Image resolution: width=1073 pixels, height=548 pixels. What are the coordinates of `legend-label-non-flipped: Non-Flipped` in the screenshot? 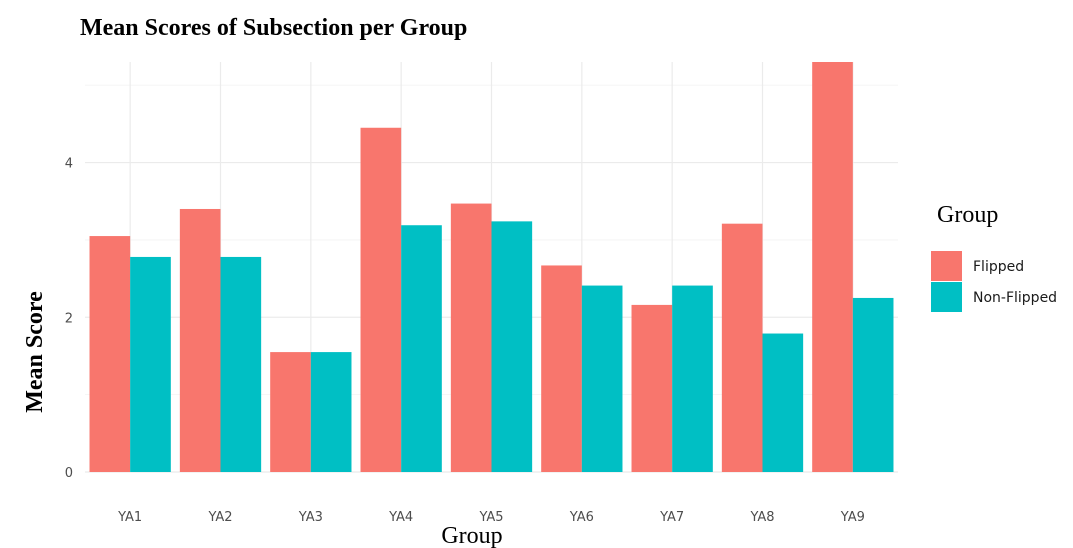 It's located at (1015, 298).